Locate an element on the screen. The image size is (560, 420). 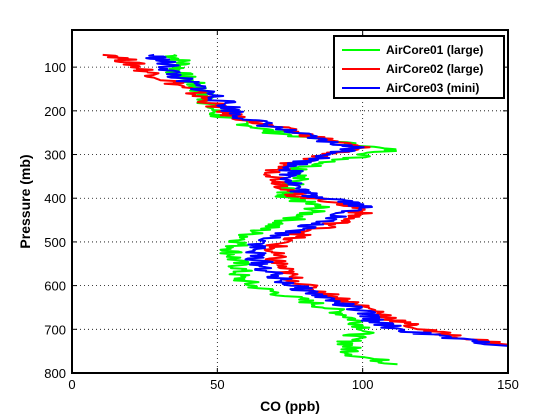
y-tick-label: 500 is located at coordinates (55, 242).